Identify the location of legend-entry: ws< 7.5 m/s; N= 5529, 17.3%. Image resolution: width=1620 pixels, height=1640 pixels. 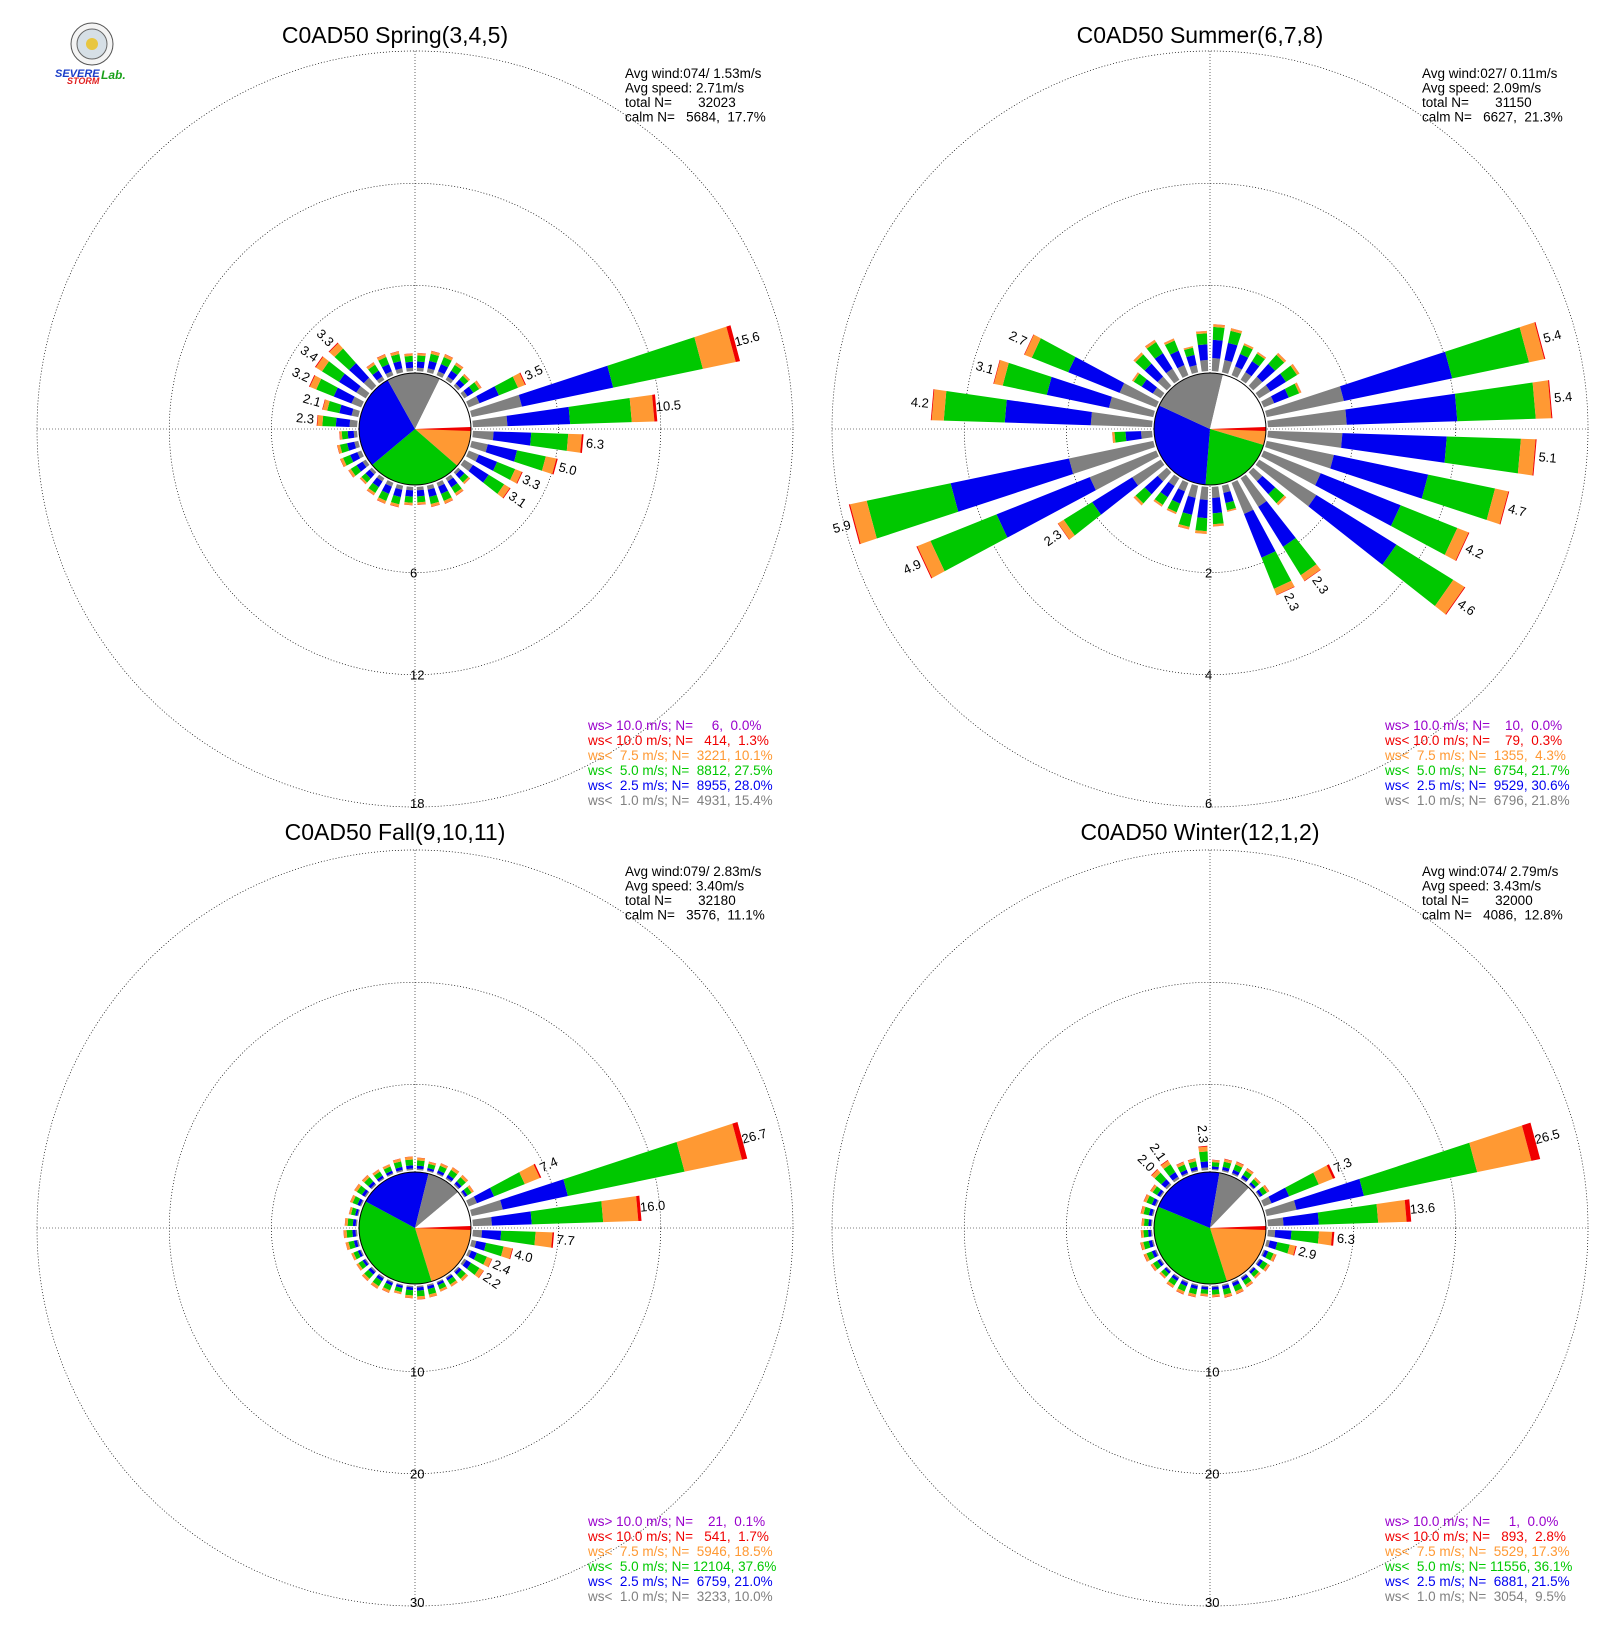
(1477, 1551).